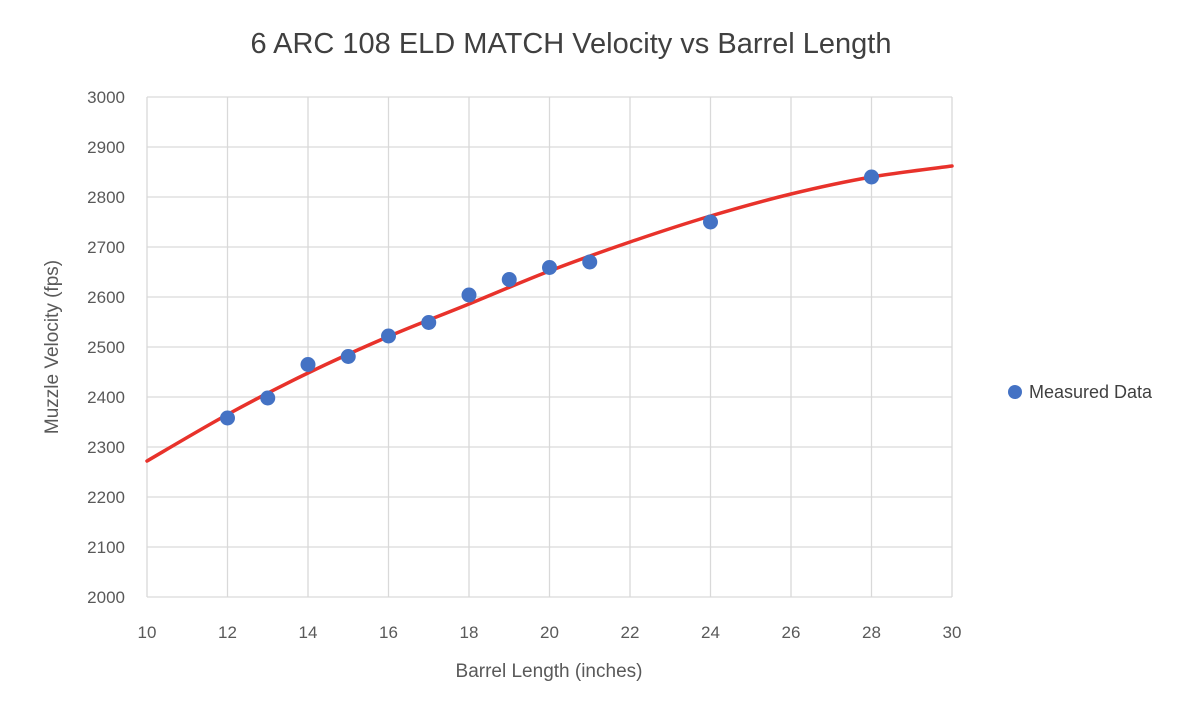 Image resolution: width=1199 pixels, height=712 pixels. I want to click on x-tick-label: 24, so click(710, 632).